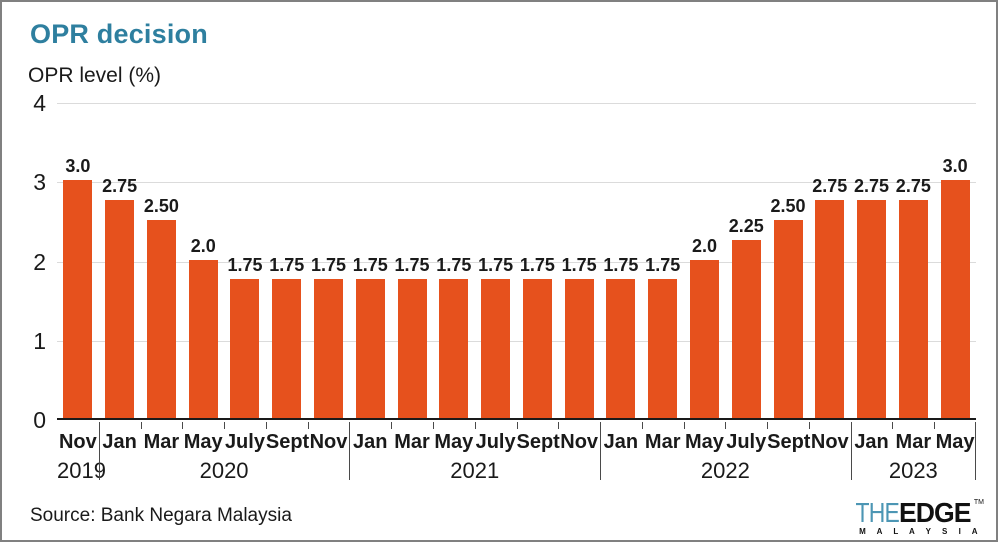 This screenshot has width=998, height=542. Describe the element at coordinates (871, 442) in the screenshot. I see `month-label-19: Jan` at that location.